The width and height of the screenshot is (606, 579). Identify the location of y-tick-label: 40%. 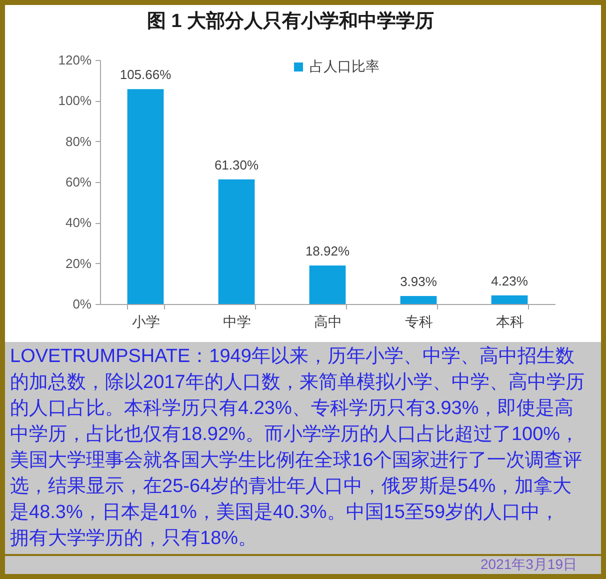
(78, 222).